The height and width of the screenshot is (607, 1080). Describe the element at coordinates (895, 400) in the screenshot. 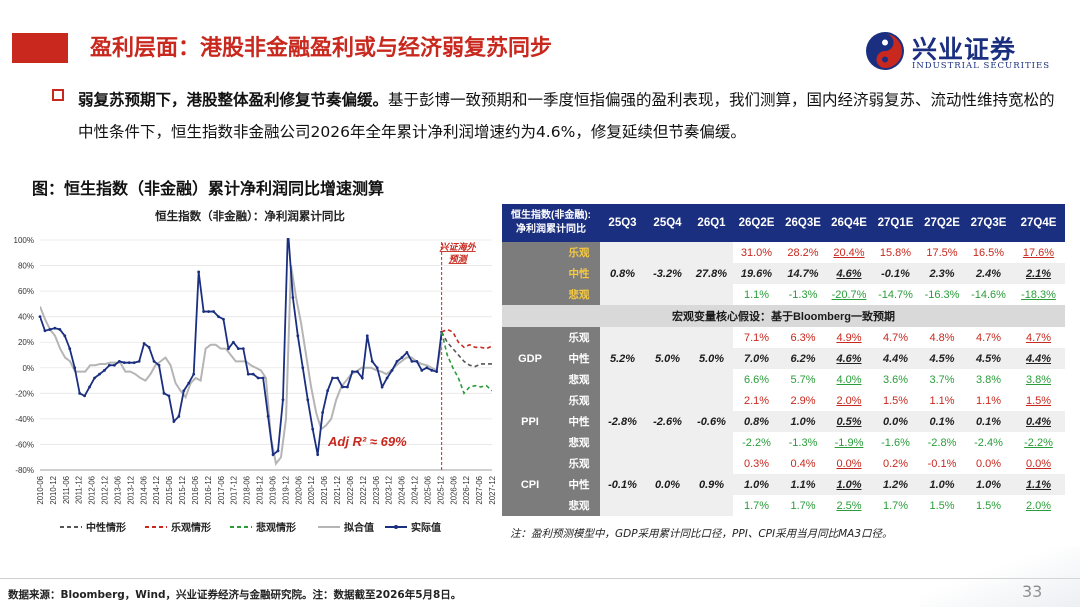

I see `table-cell: 1.5%` at that location.